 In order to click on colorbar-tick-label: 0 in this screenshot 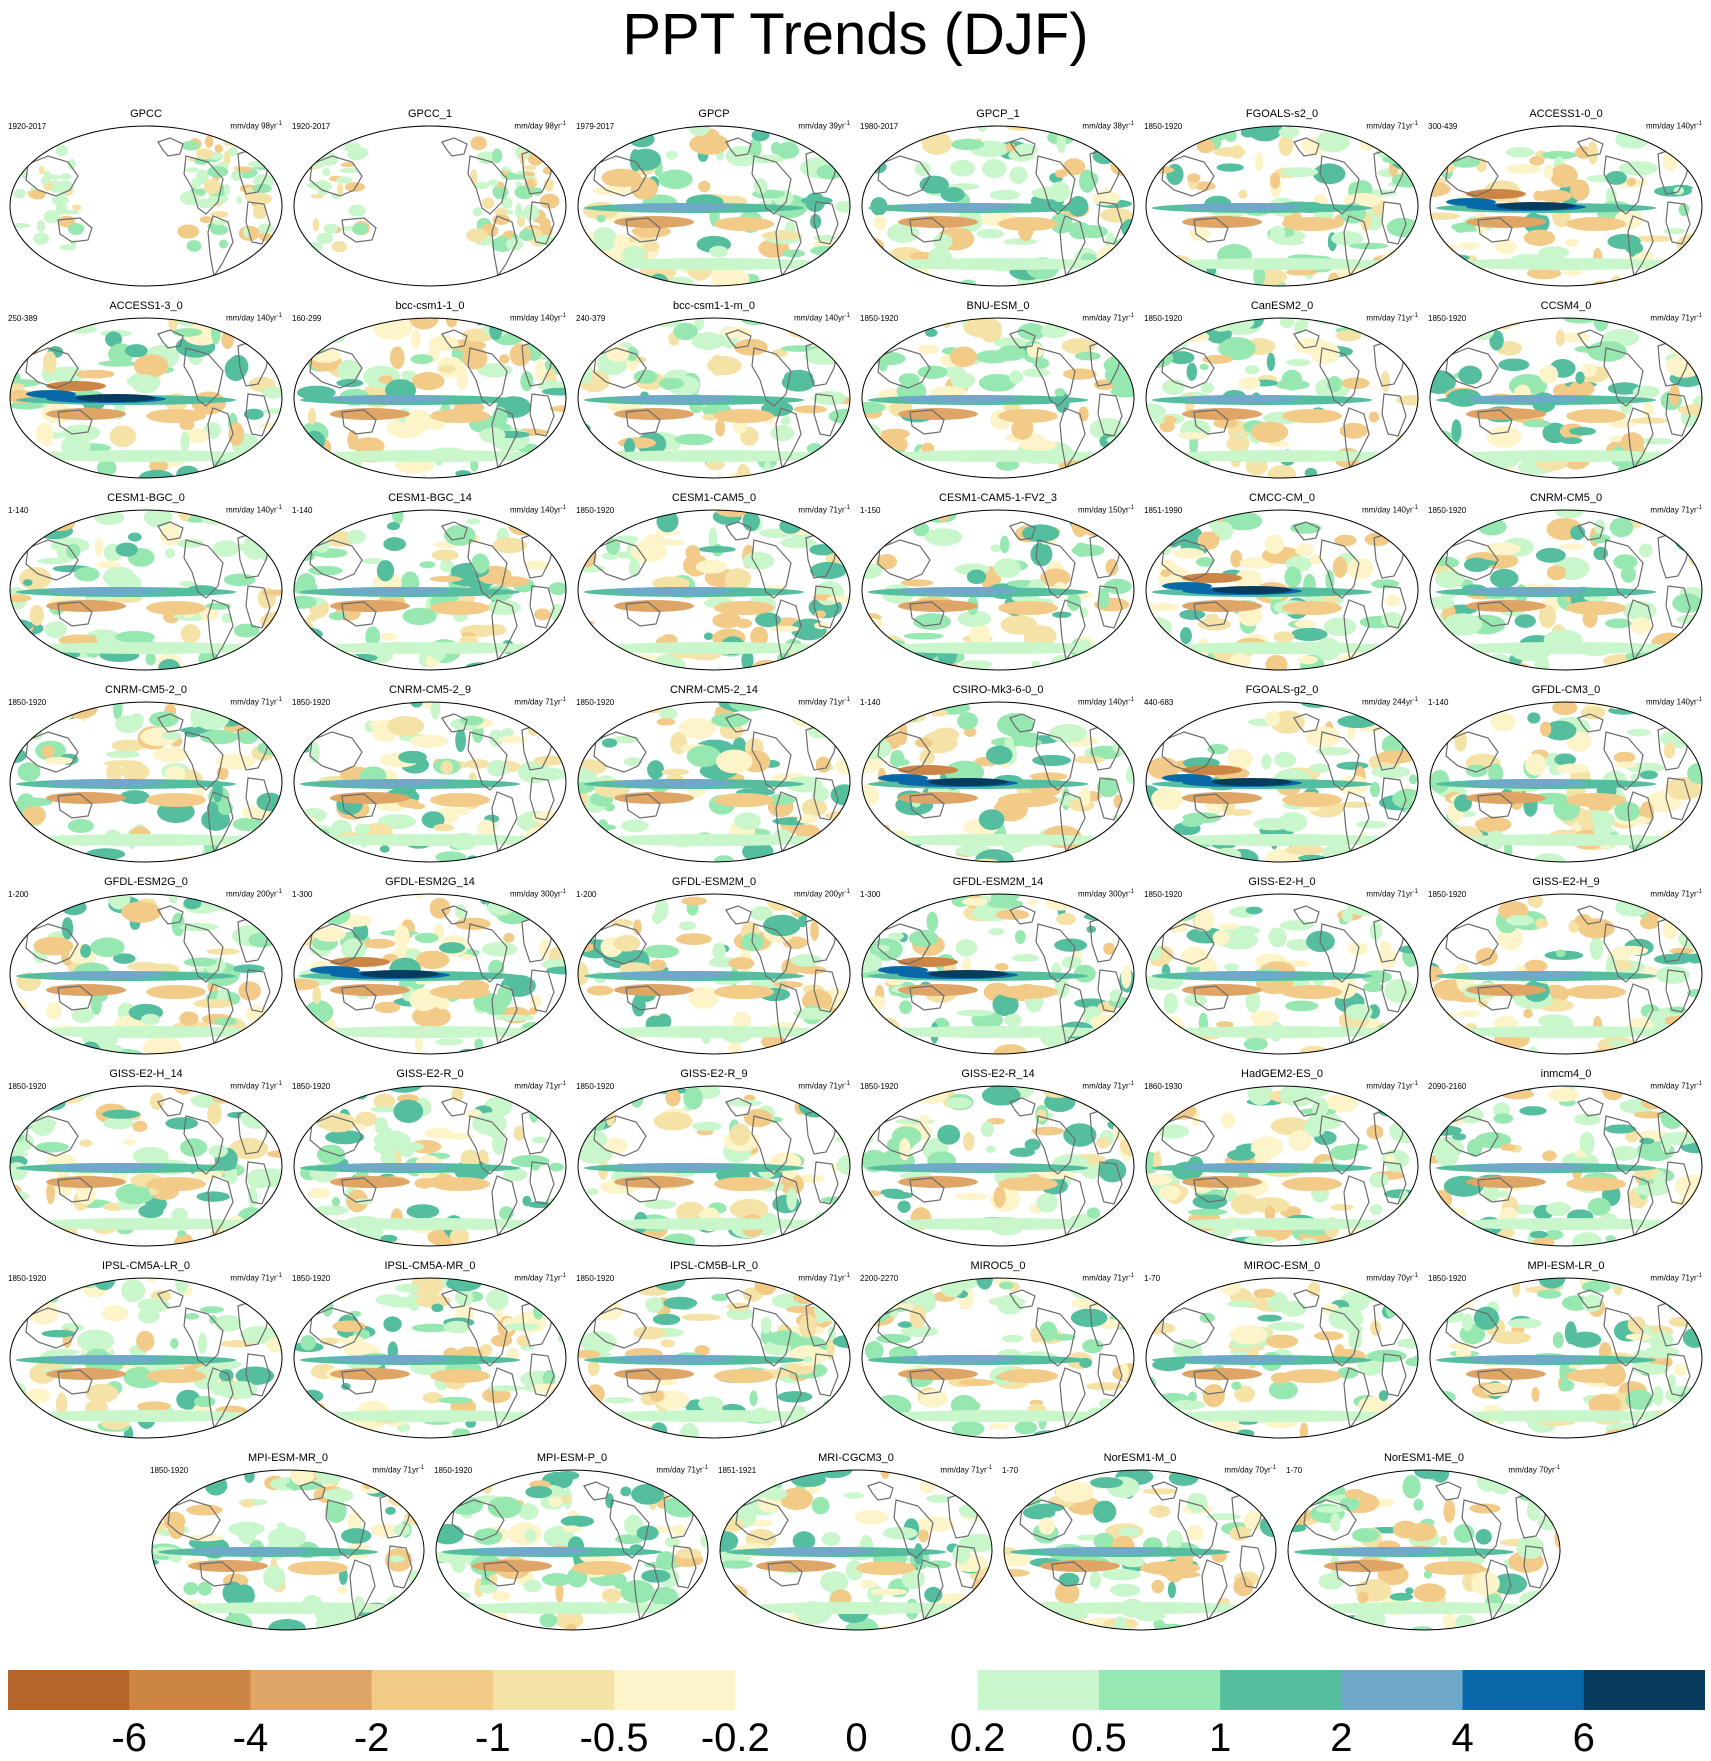, I will do `click(856, 1738)`.